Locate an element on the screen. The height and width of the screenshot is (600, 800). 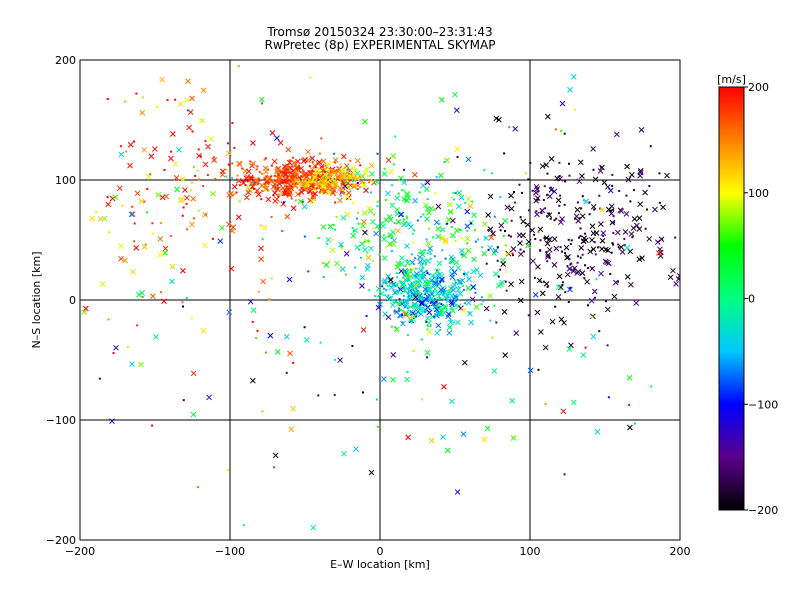
y-tick-label: −100 is located at coordinates (61, 420).